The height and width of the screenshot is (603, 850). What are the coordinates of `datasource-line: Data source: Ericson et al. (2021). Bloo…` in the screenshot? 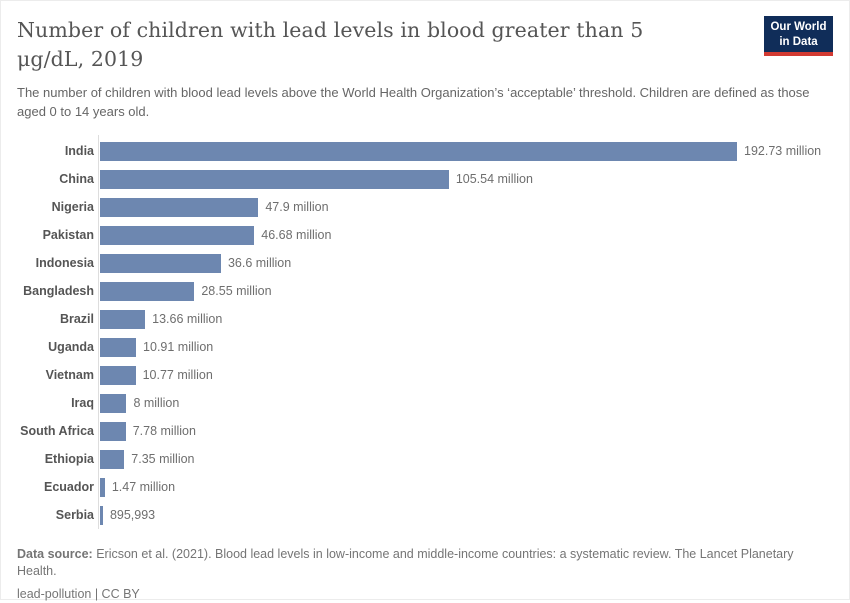 It's located at (425, 563).